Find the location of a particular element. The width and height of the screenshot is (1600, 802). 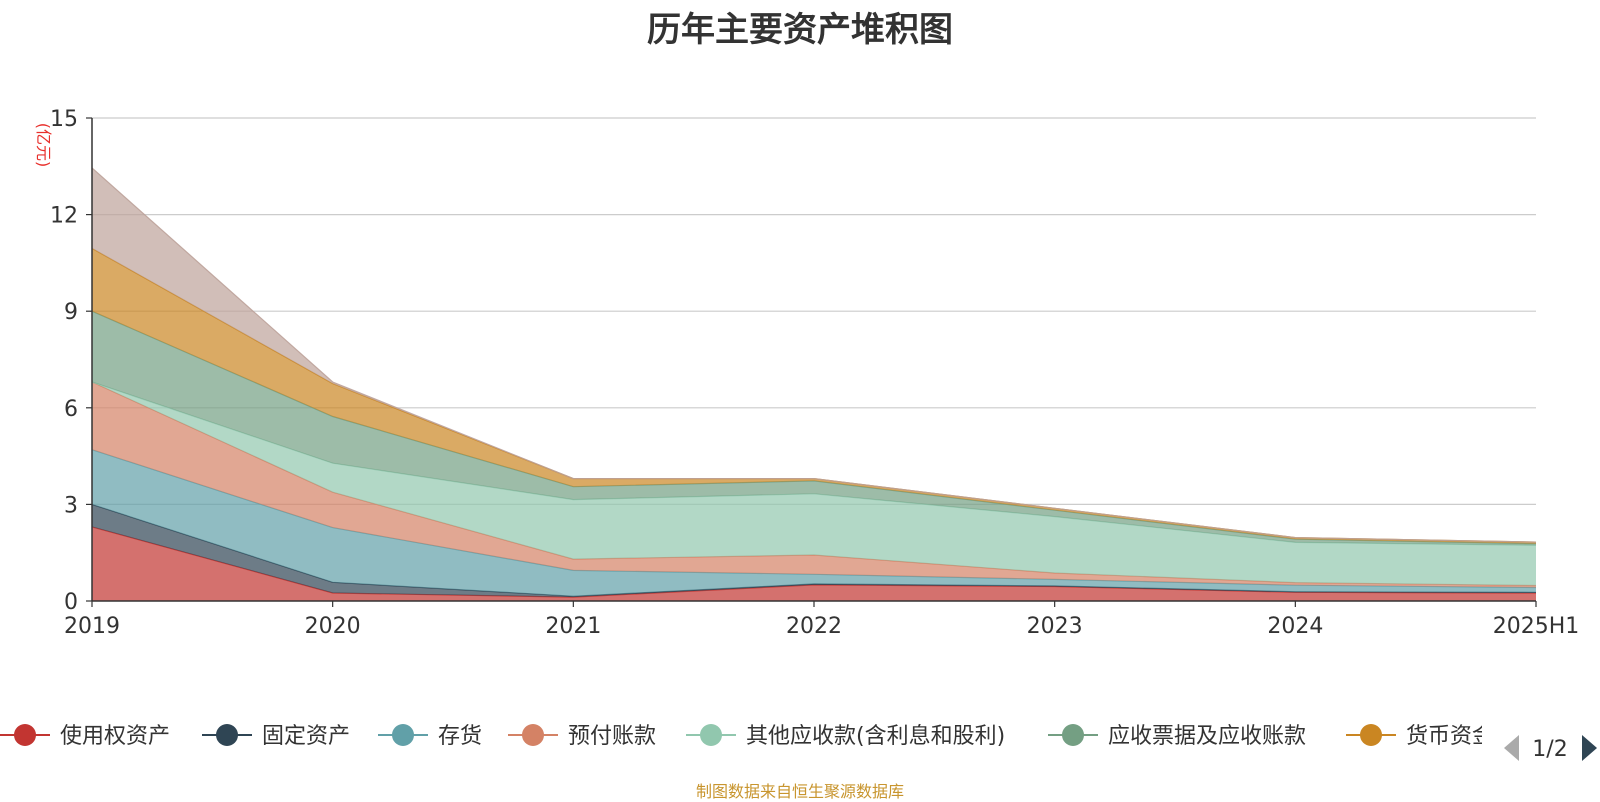

y-tick-label: 15 is located at coordinates (64, 119).